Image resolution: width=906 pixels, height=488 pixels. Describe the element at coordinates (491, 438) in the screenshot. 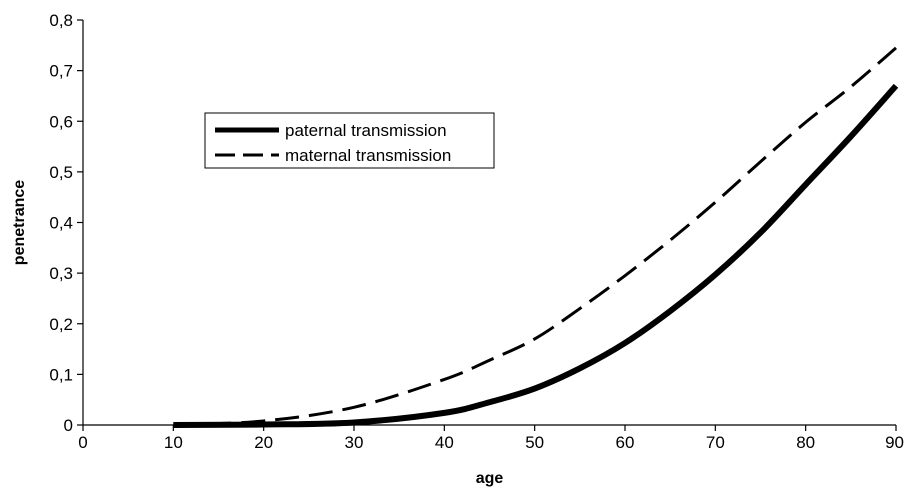

I see `x-axis-ticks: 0 10 20 30 40 50 60 70 80 90` at that location.